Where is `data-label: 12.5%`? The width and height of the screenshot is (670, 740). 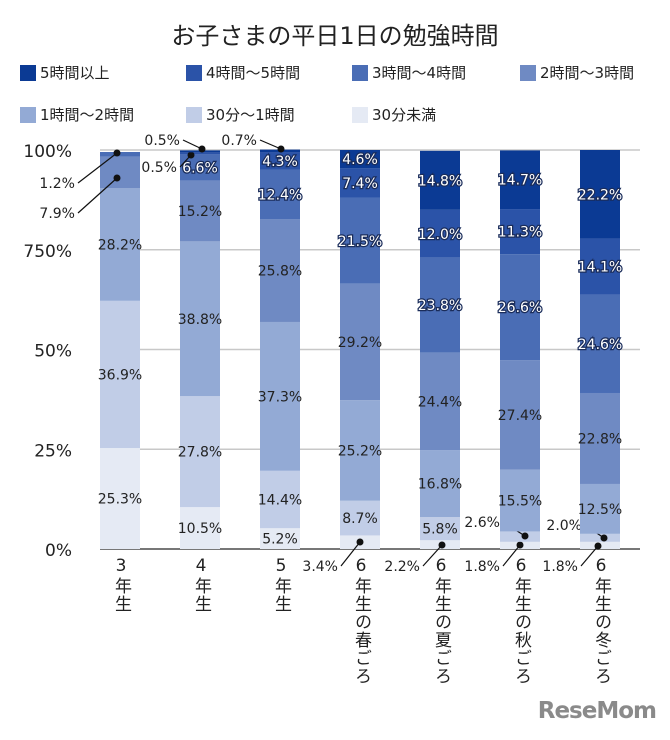
data-label: 12.5% is located at coordinates (600, 510).